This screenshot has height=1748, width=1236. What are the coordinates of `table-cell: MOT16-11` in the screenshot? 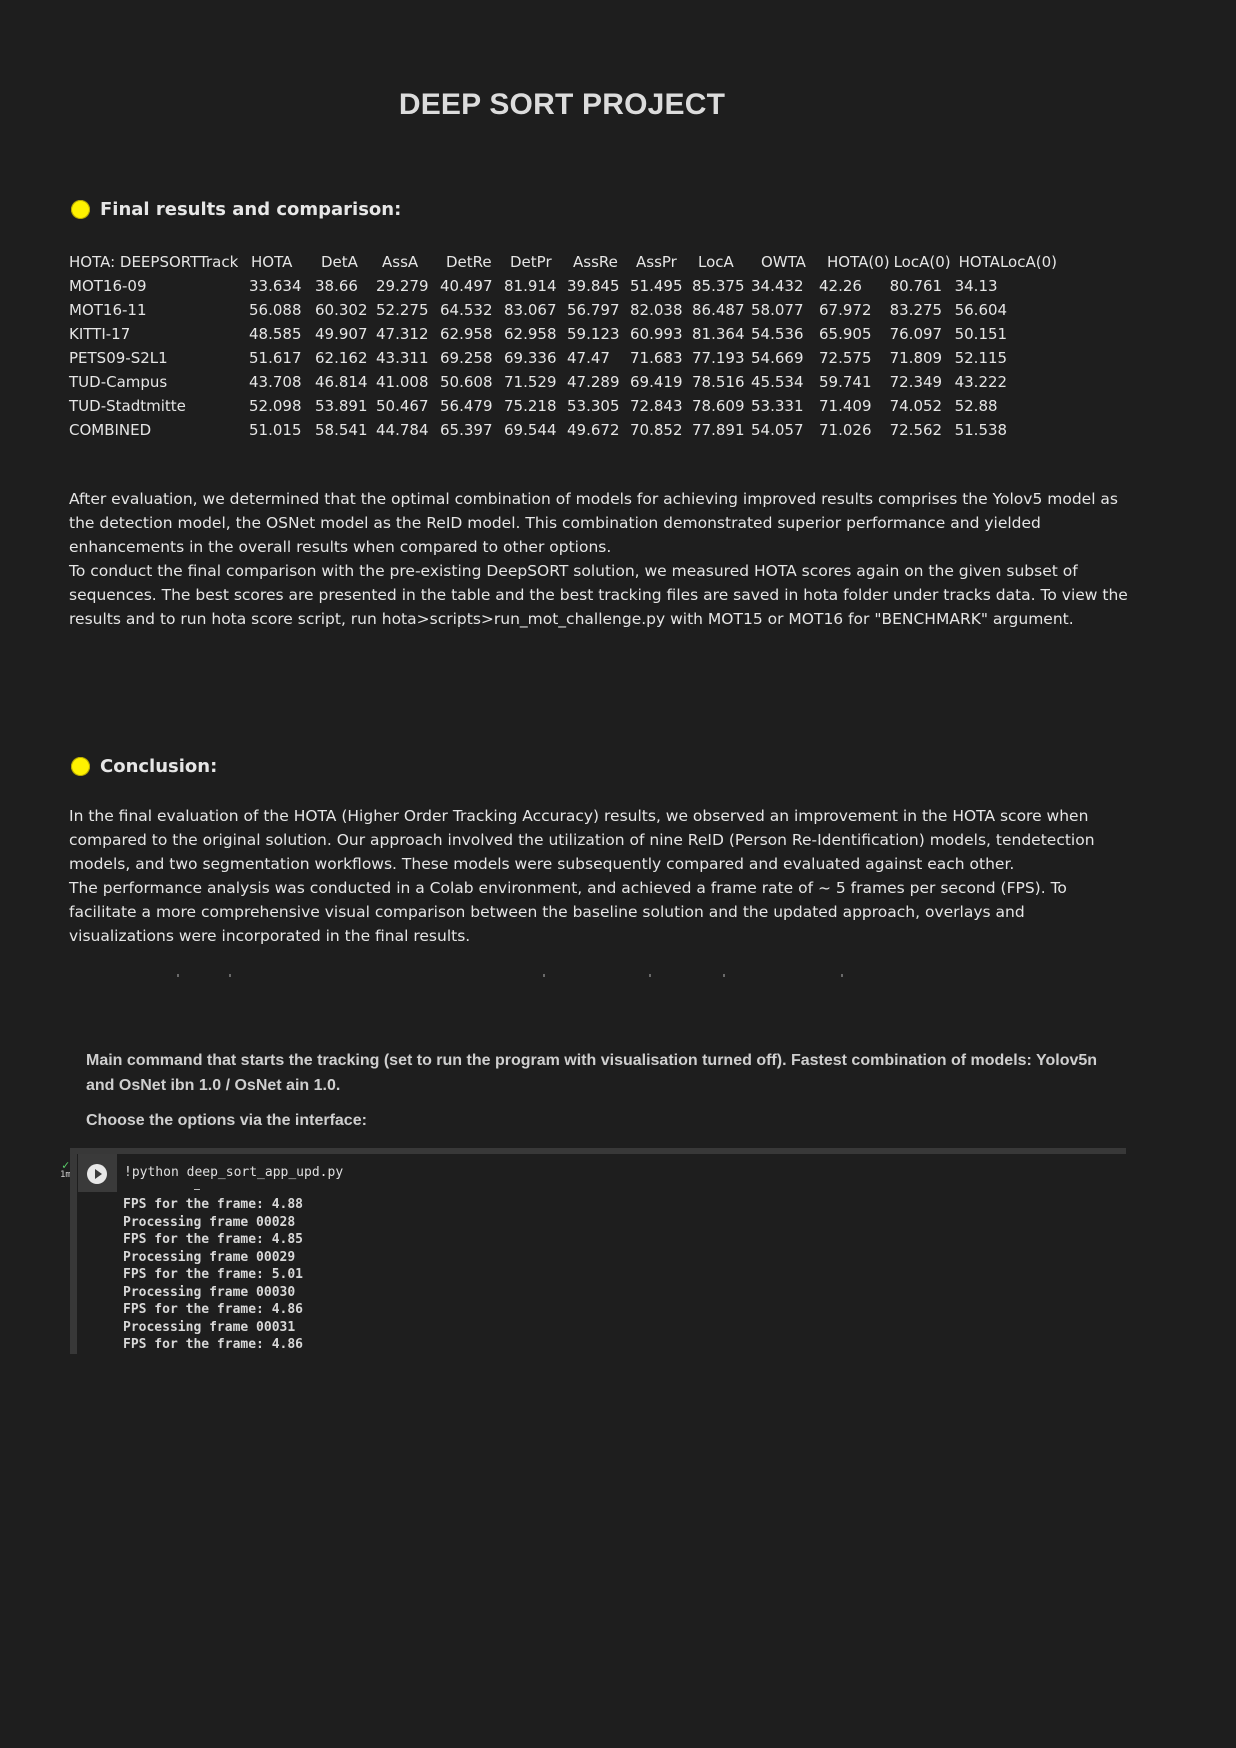 It's located at (108, 310).